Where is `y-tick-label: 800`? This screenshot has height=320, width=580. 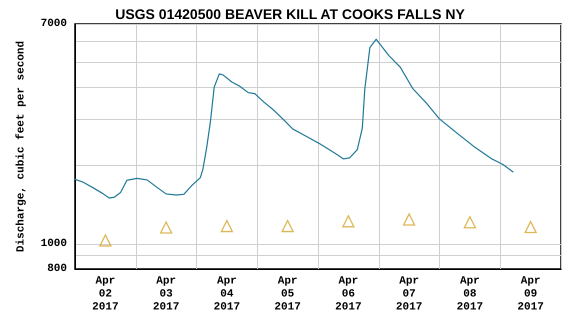 y-tick-label: 800 is located at coordinates (57, 269).